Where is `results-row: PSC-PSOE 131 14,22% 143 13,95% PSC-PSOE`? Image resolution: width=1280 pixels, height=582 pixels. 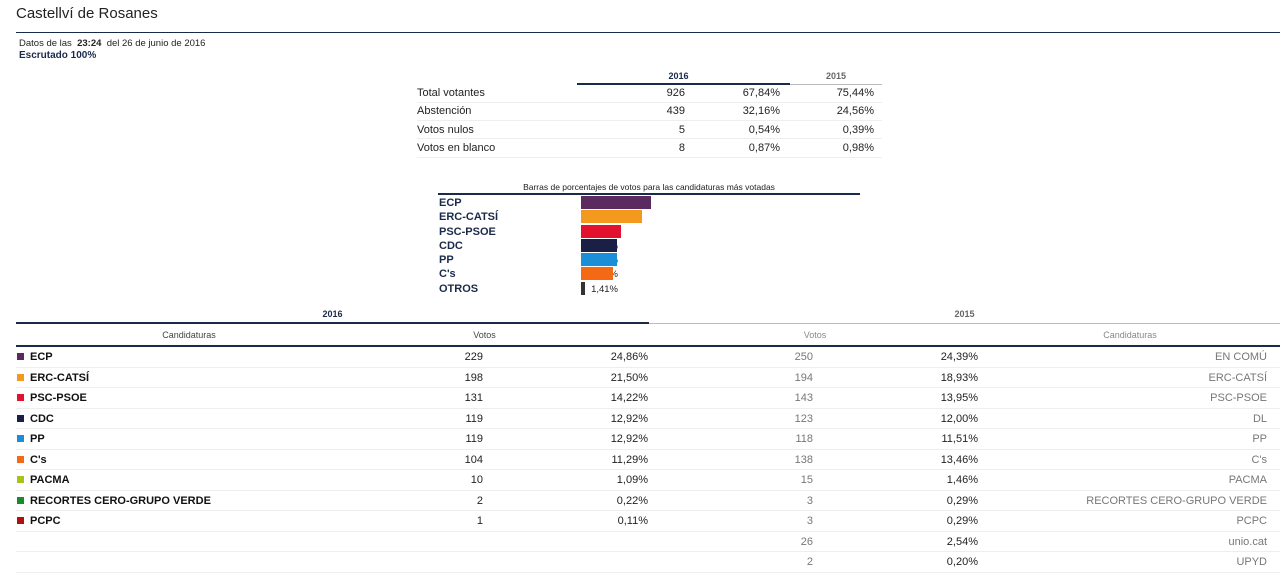
results-row: PSC-PSOE 131 14,22% 143 13,95% PSC-PSOE is located at coordinates (648, 398).